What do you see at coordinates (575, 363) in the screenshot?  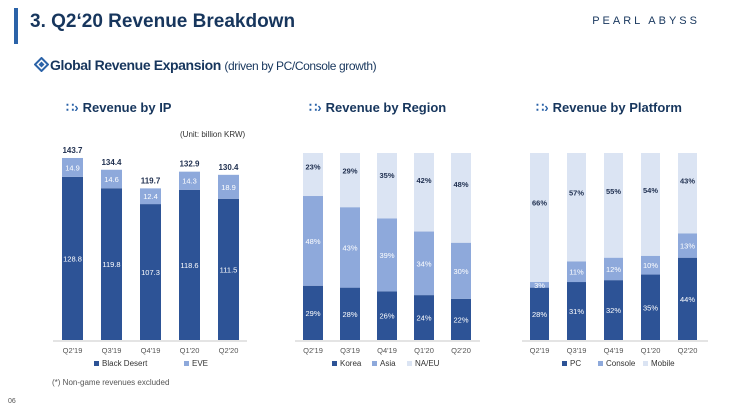 I see `legend-label: PC` at bounding box center [575, 363].